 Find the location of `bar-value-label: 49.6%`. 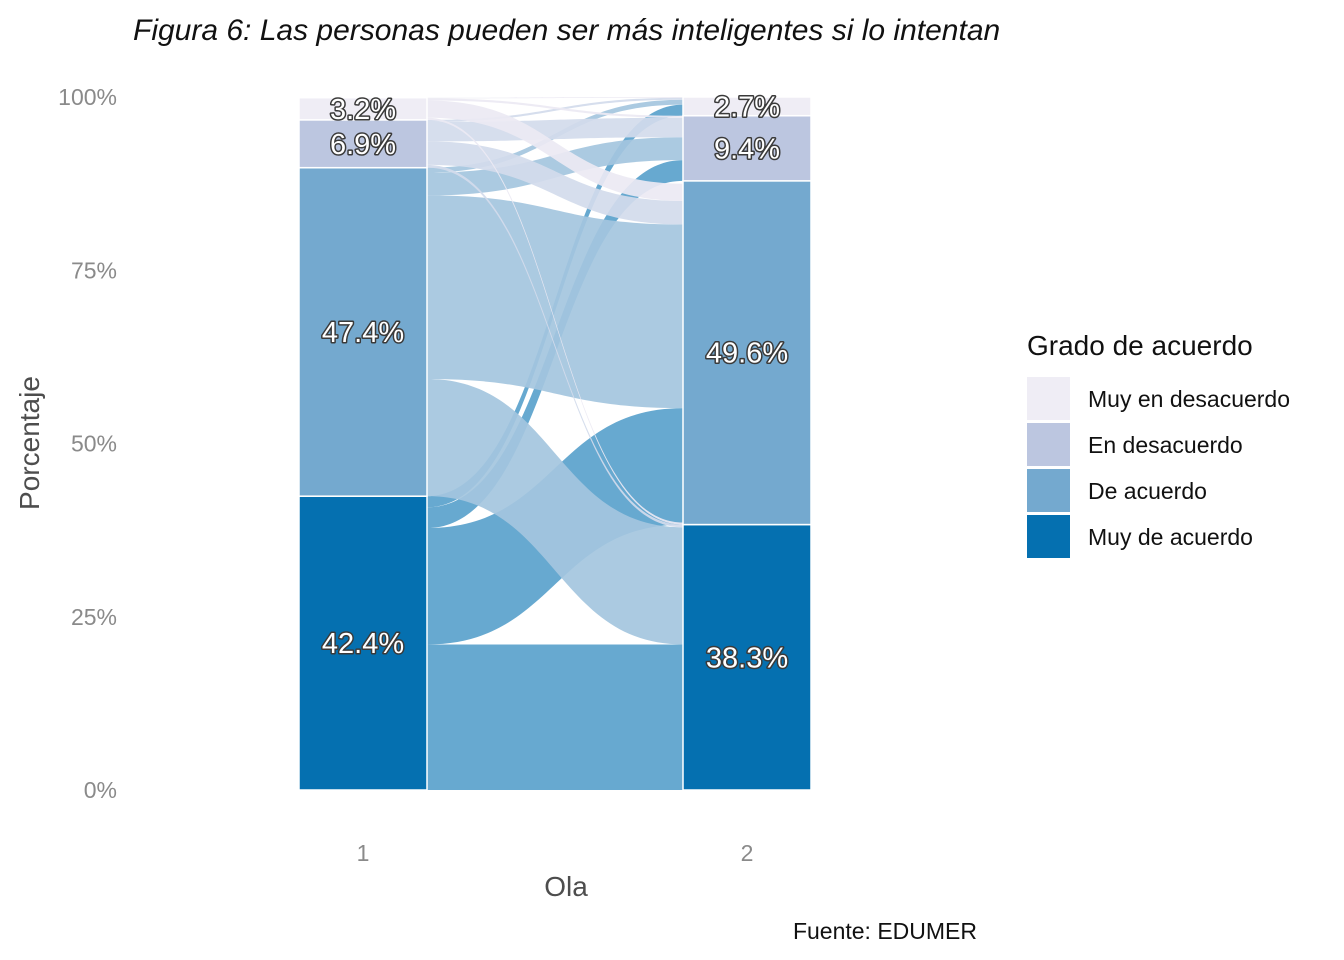

bar-value-label: 49.6% is located at coordinates (747, 354).